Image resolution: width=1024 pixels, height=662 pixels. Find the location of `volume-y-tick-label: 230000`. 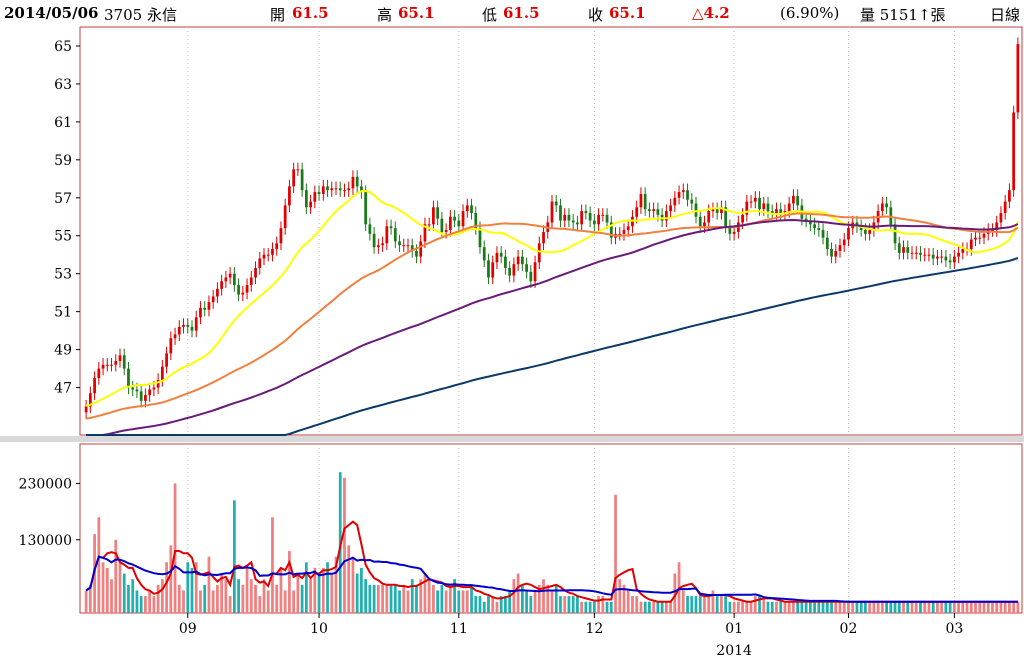

volume-y-tick-label: 230000 is located at coordinates (45, 484).